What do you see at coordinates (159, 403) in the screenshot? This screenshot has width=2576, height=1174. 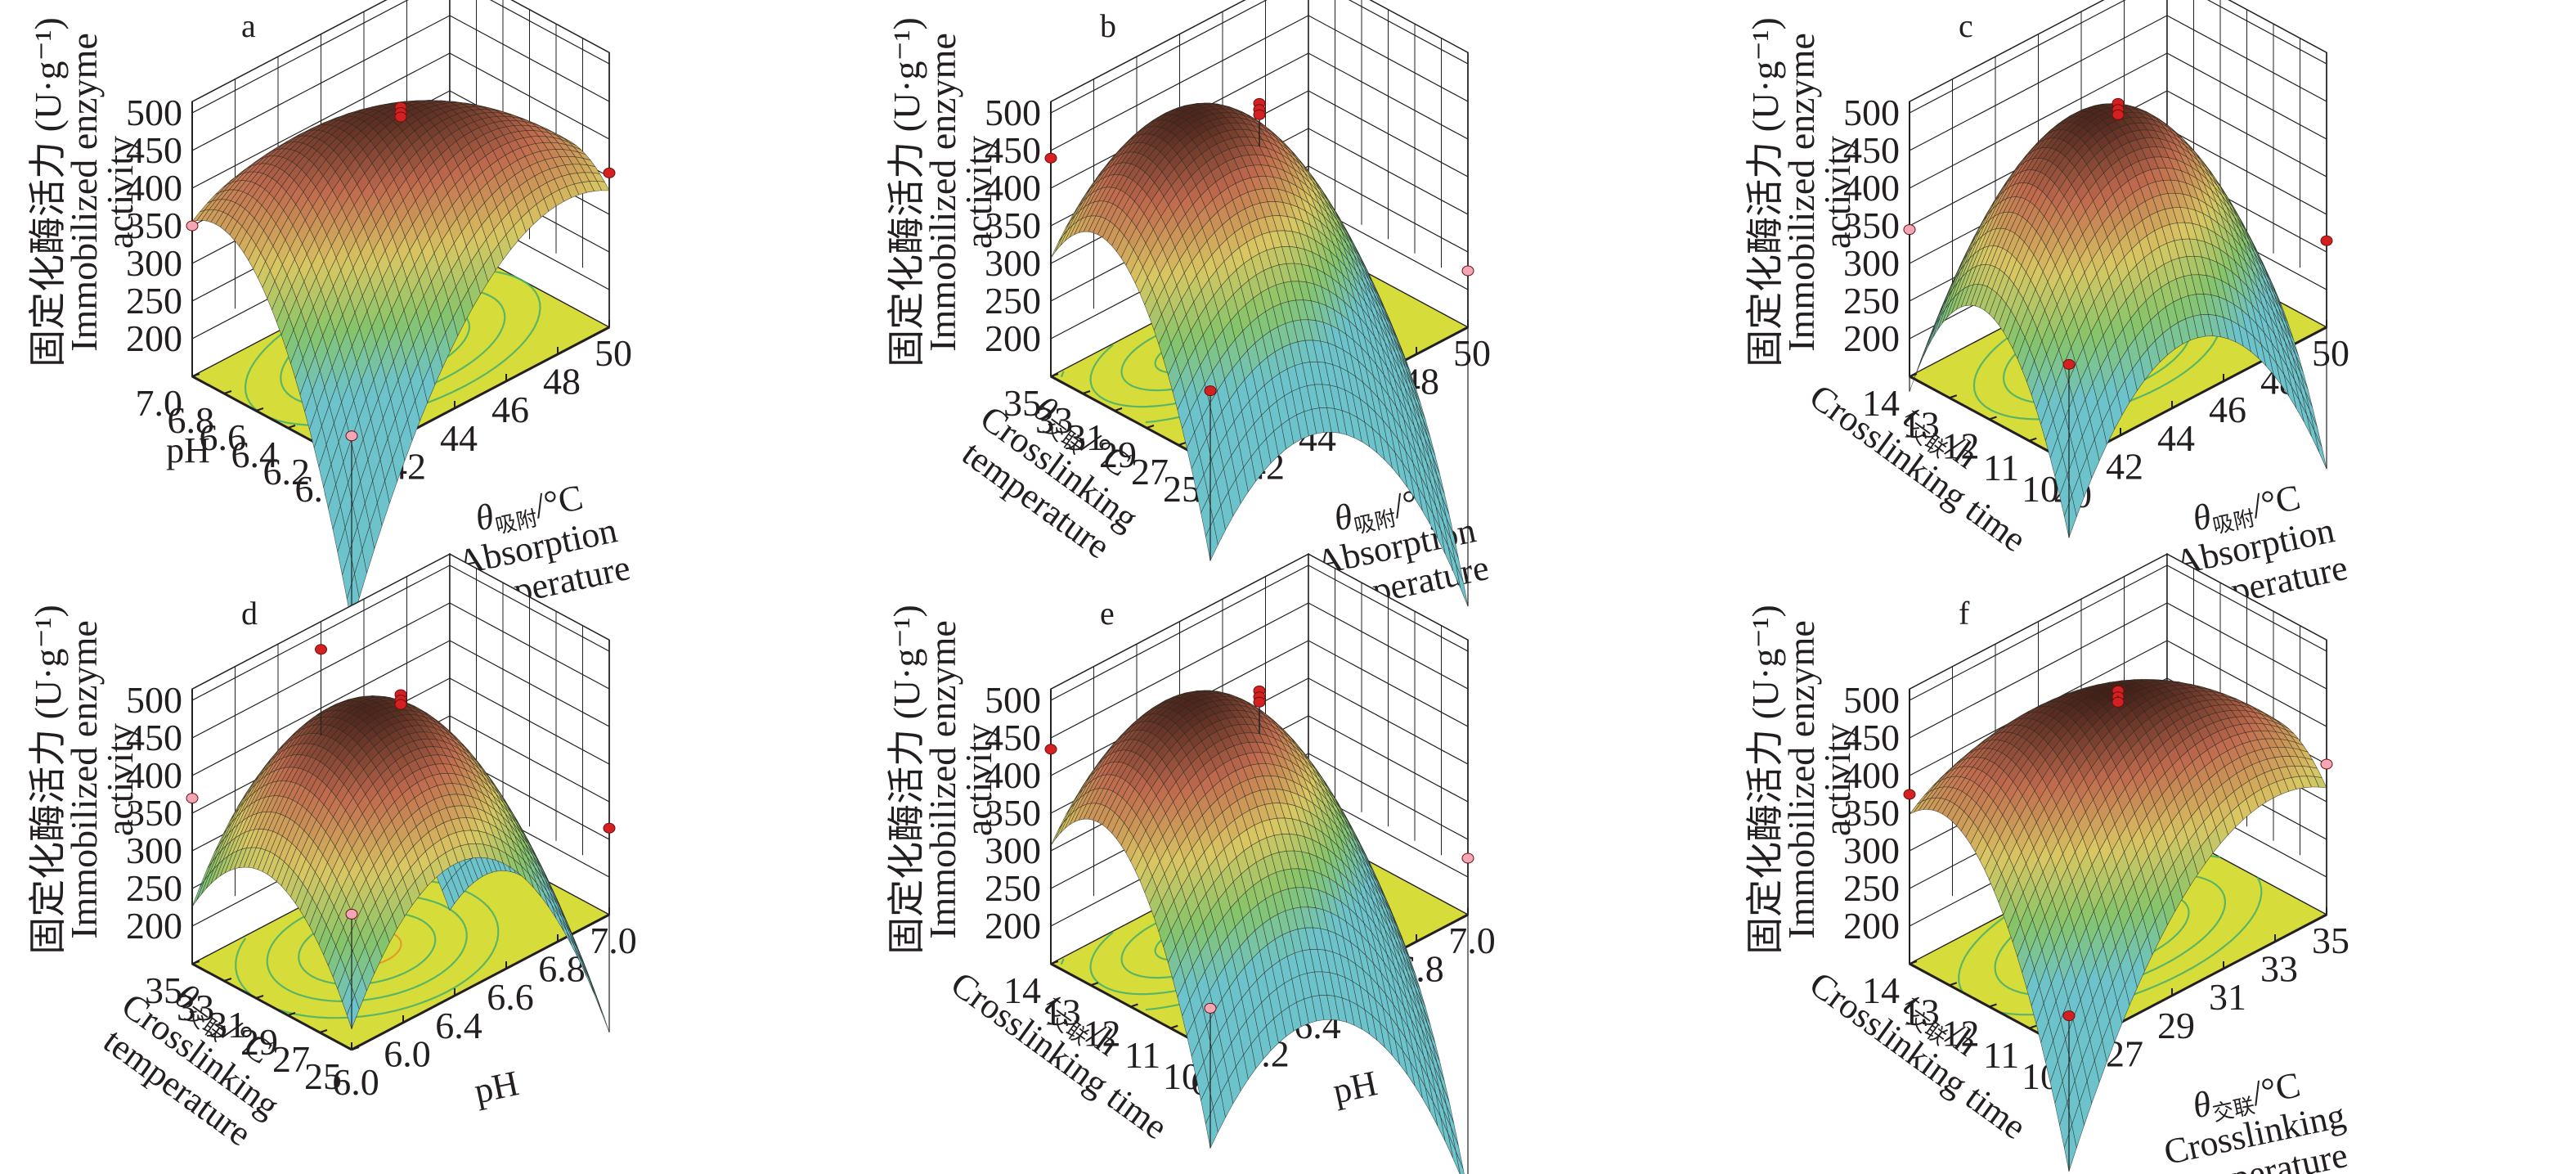 I see `y-tick-label: 7.0` at bounding box center [159, 403].